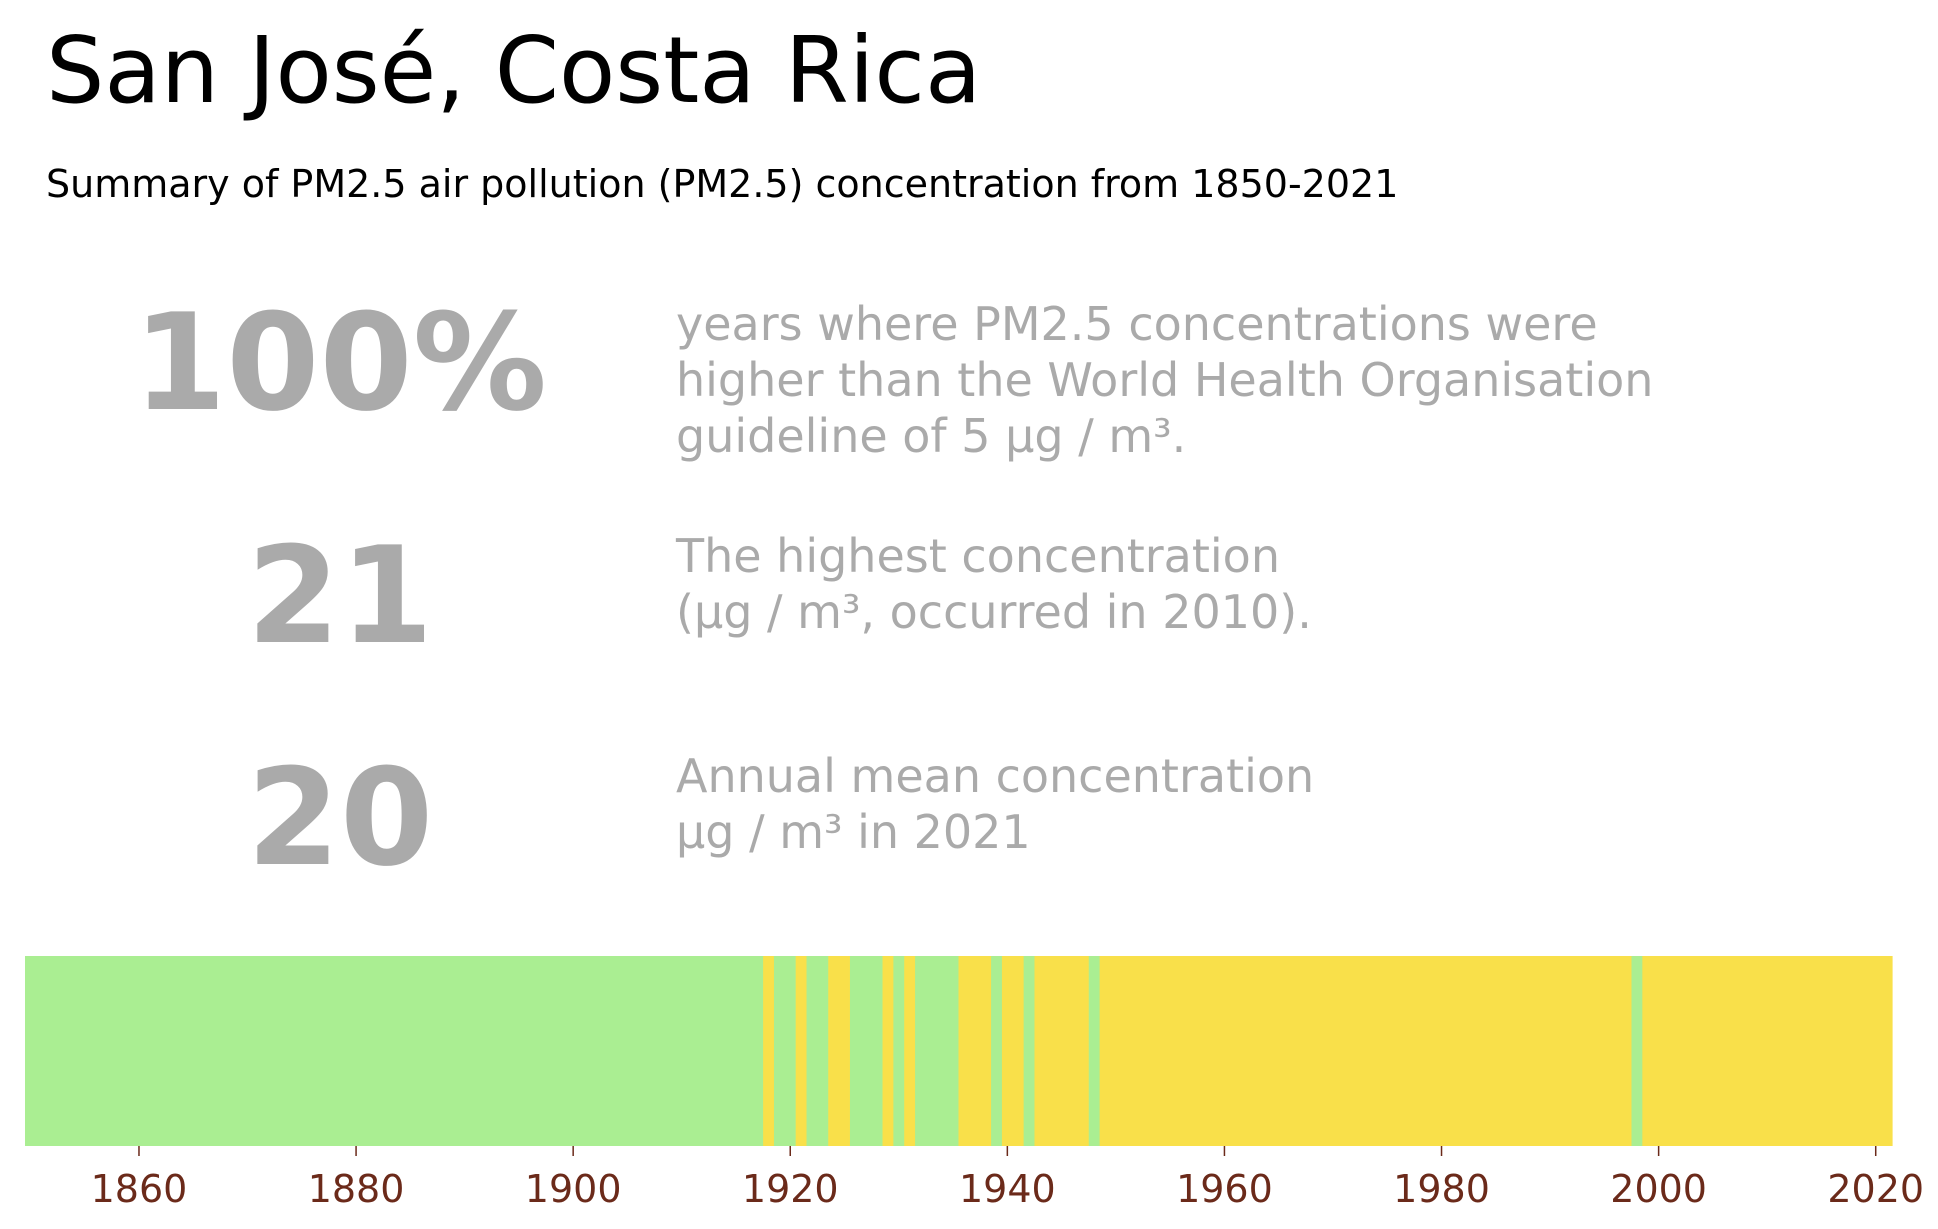 Image resolution: width=1938 pixels, height=1229 pixels. What do you see at coordinates (340, 596) in the screenshot?
I see `stat-highest-value: 21` at bounding box center [340, 596].